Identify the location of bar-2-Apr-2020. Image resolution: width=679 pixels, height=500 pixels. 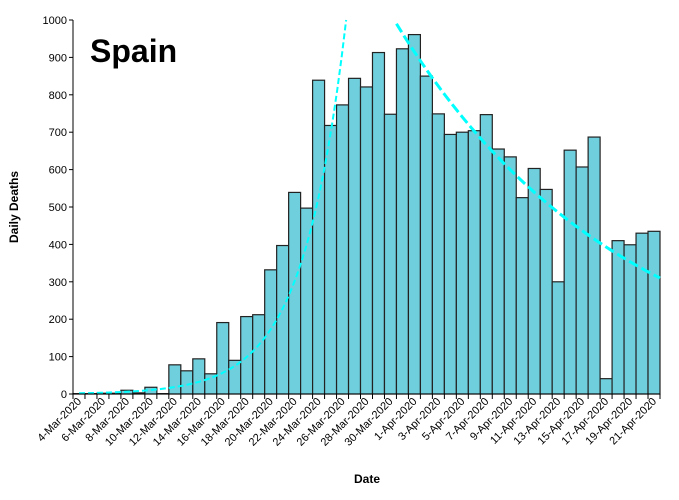
(426, 235).